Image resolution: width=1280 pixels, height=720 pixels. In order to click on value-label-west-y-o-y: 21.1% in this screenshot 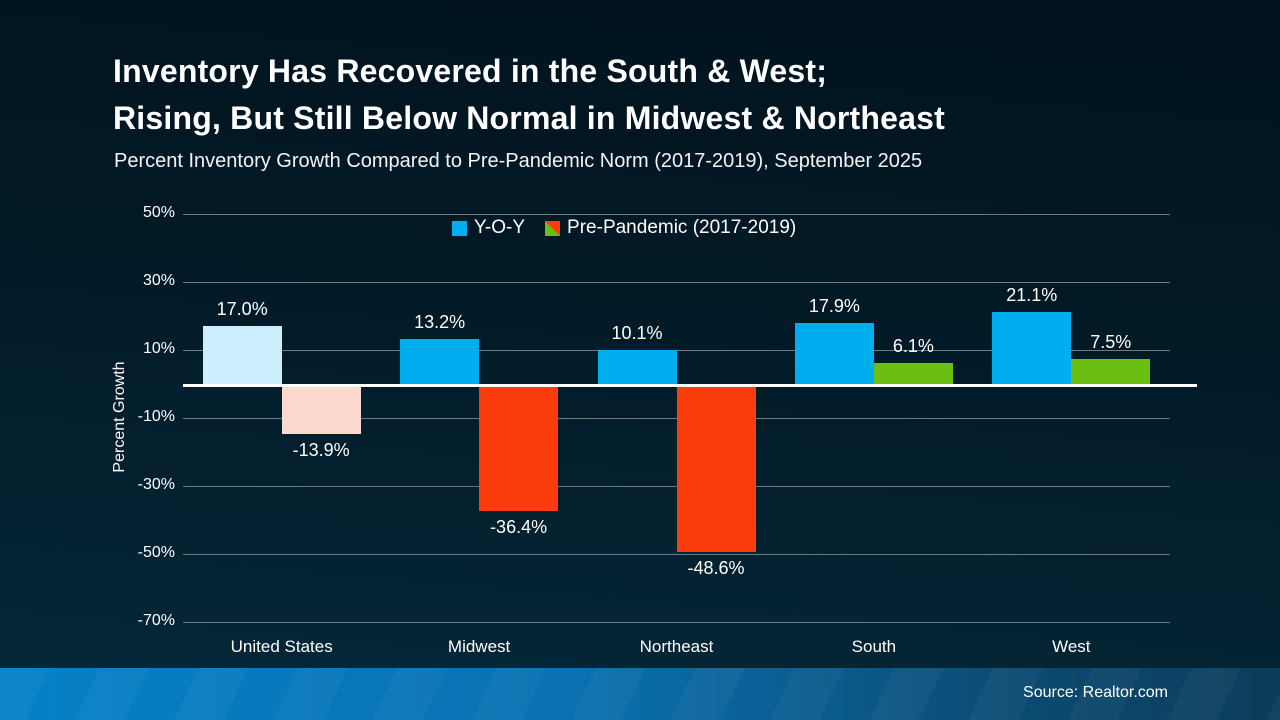, I will do `click(1032, 295)`.